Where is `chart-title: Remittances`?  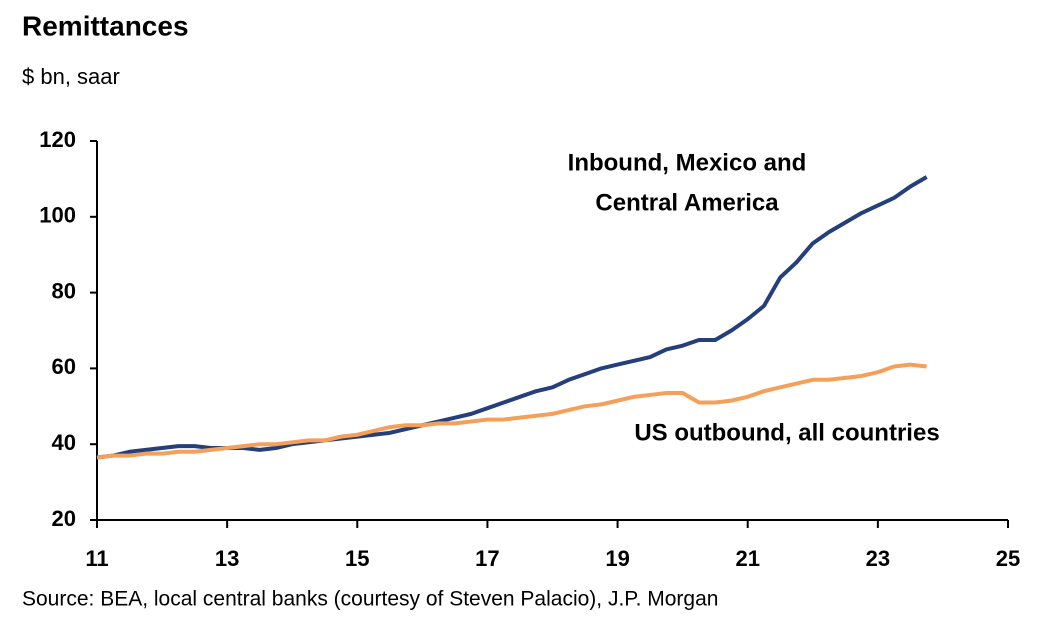
chart-title: Remittances is located at coordinates (105, 25).